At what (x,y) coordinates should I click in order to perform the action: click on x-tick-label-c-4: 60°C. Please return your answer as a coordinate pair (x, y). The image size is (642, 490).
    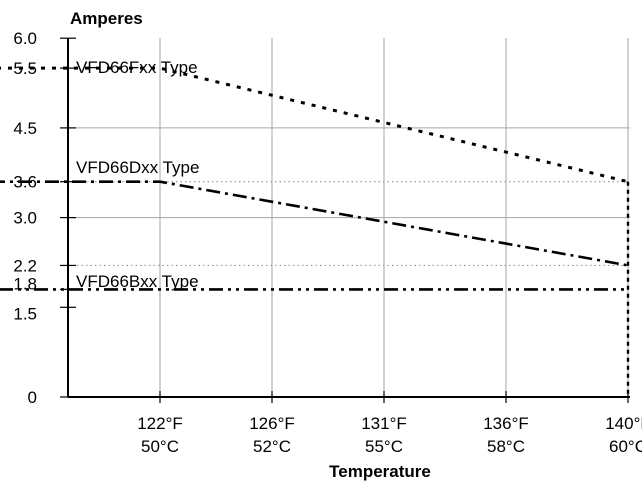
    Looking at the image, I should click on (625, 446).